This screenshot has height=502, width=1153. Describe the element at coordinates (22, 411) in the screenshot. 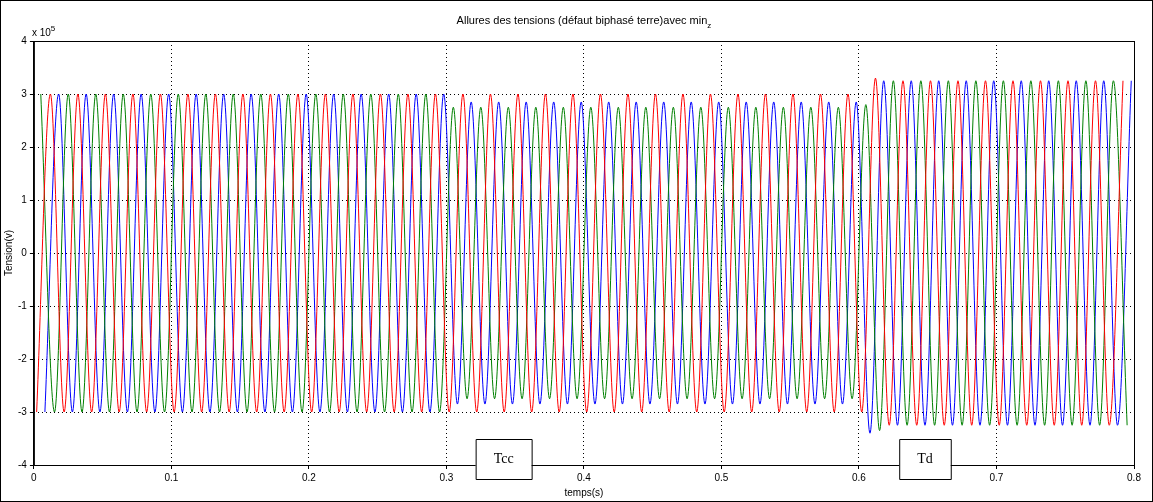

I see `y-tick-label: -3` at that location.